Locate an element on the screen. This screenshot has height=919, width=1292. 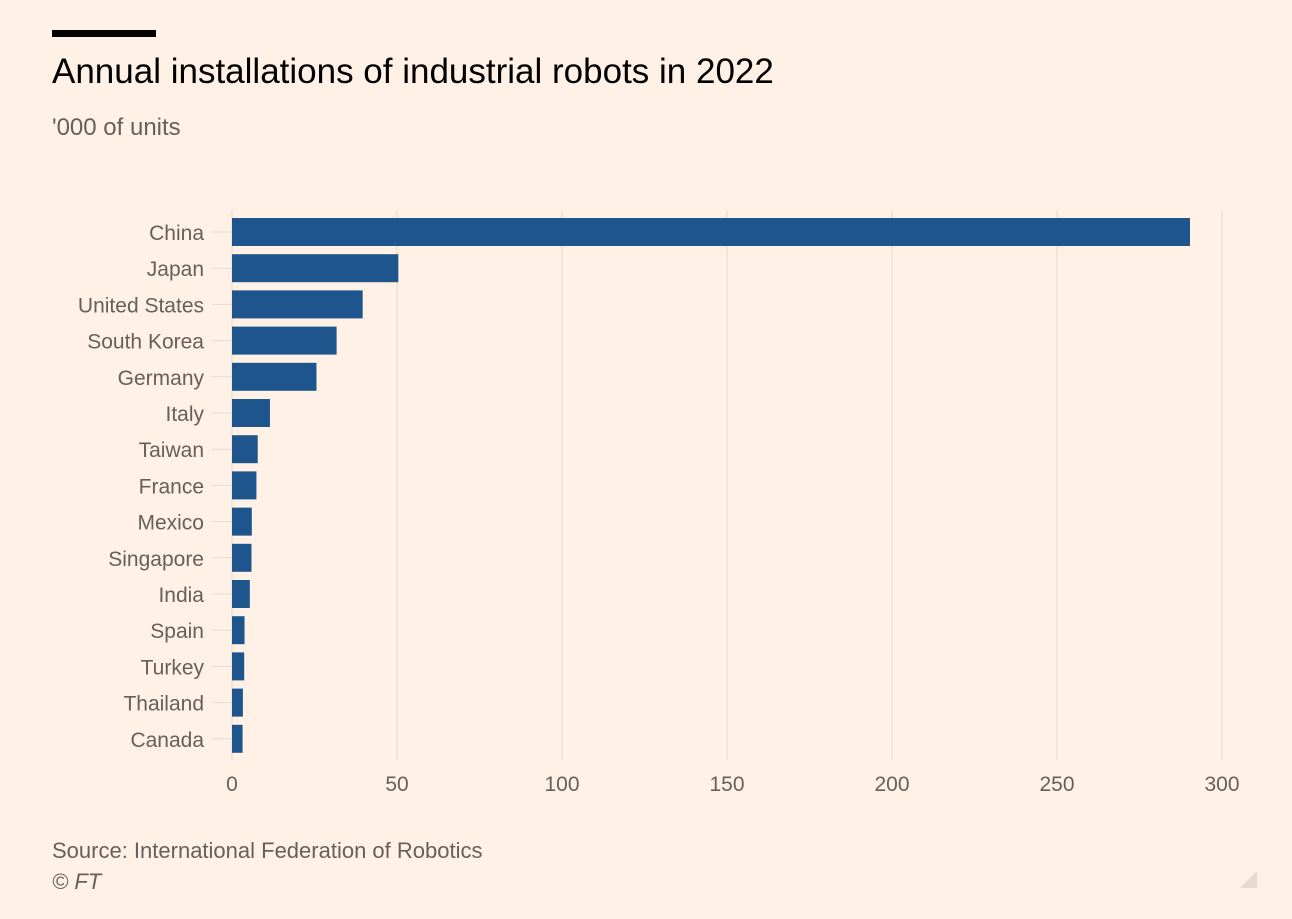
resize-corner-icon is located at coordinates (1248, 879).